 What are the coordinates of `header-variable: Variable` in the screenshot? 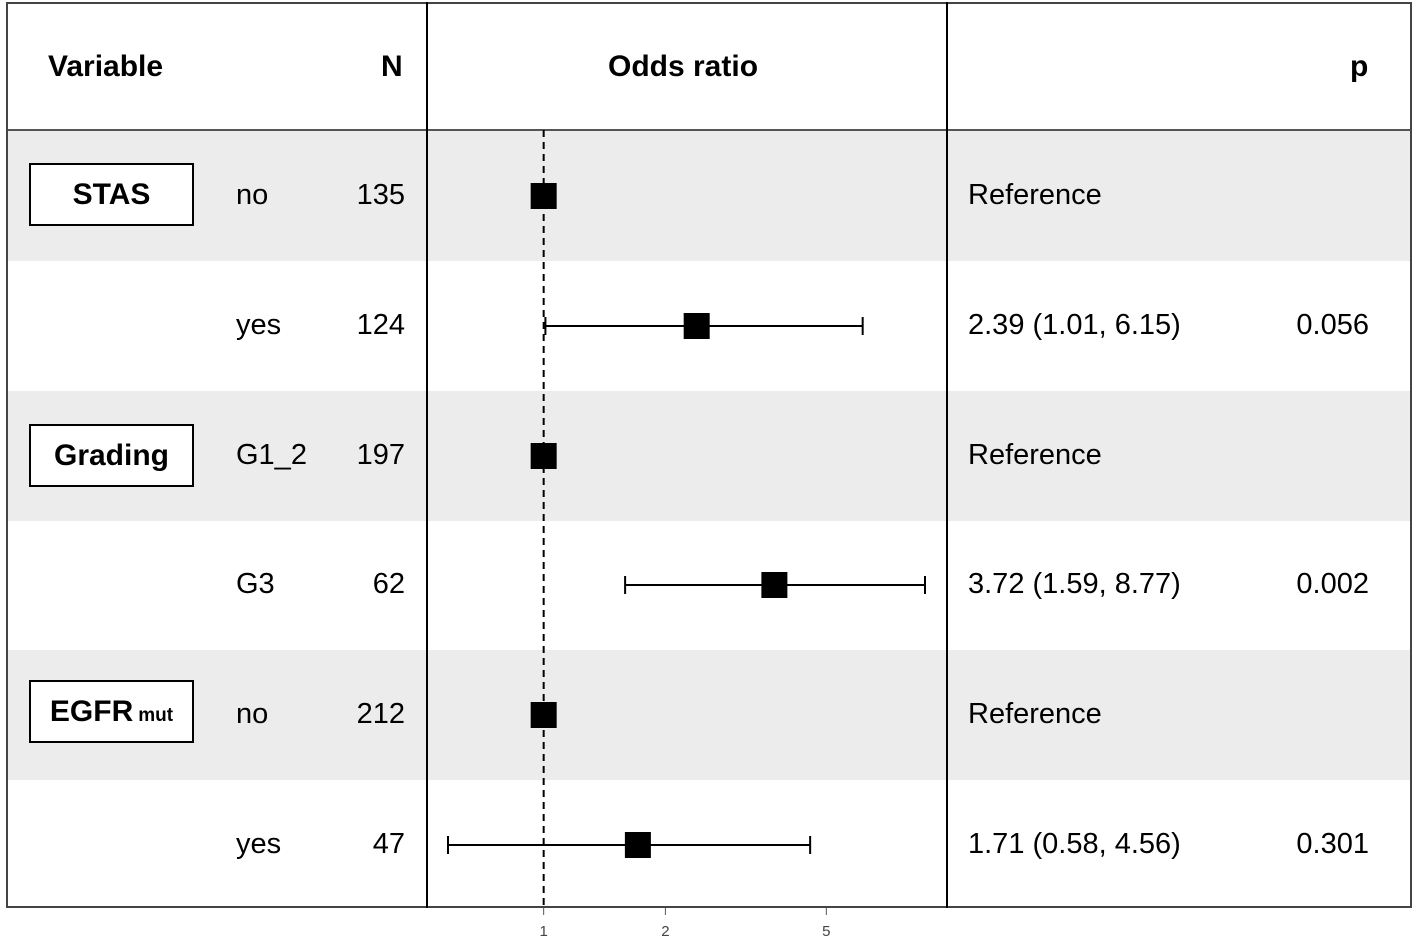 It's located at (106, 66).